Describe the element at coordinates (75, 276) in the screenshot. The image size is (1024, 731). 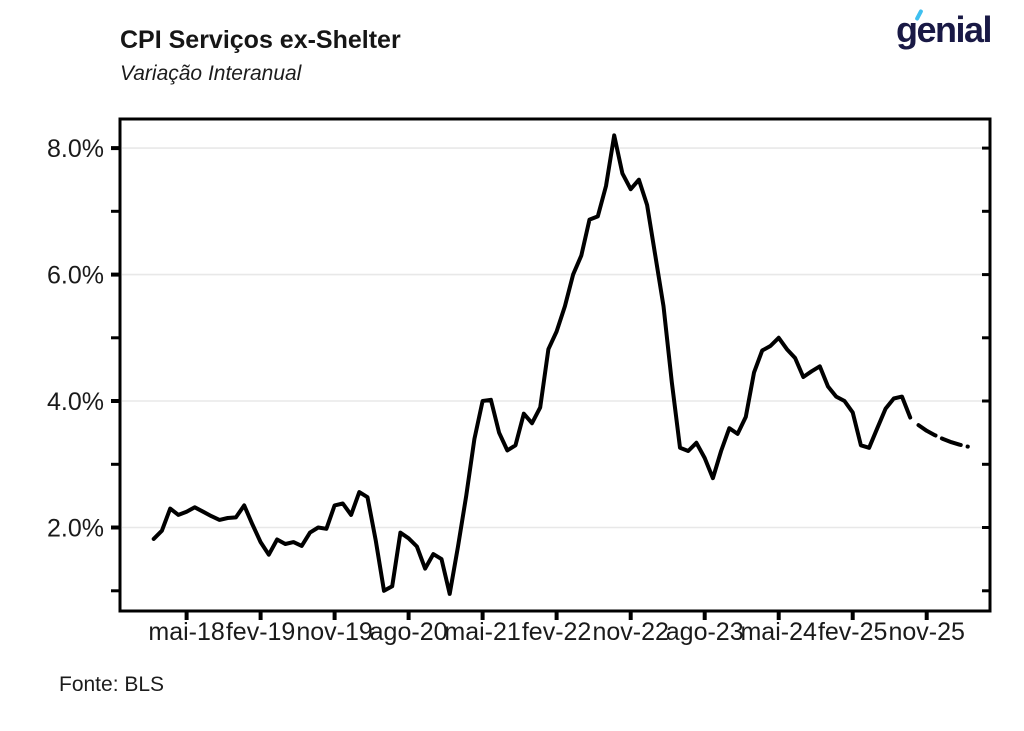
I see `y-axis-tick-label: 6.0%` at that location.